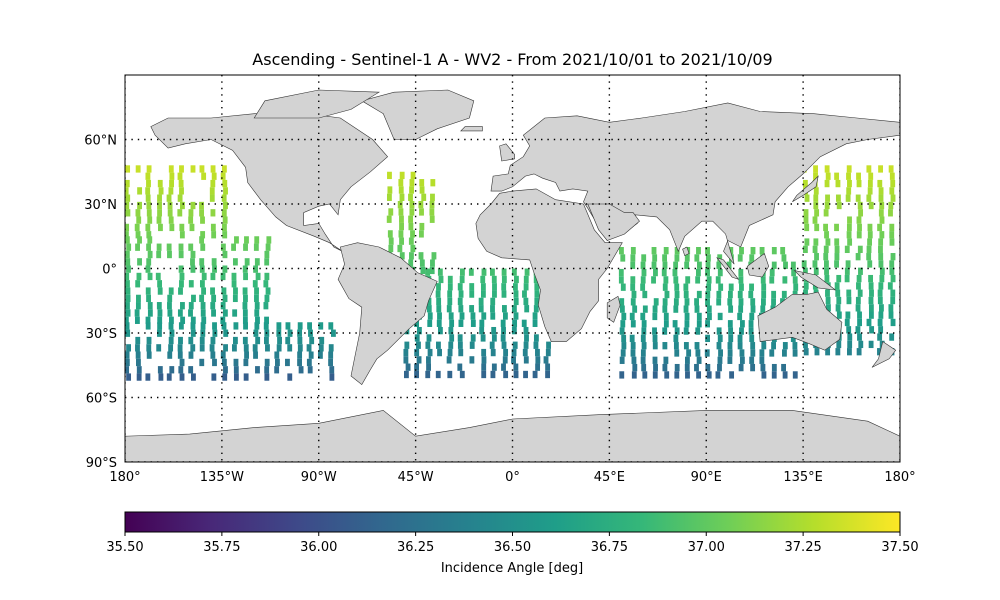  Describe the element at coordinates (815, 280) in the screenshot. I see `land-new-guinea` at that location.